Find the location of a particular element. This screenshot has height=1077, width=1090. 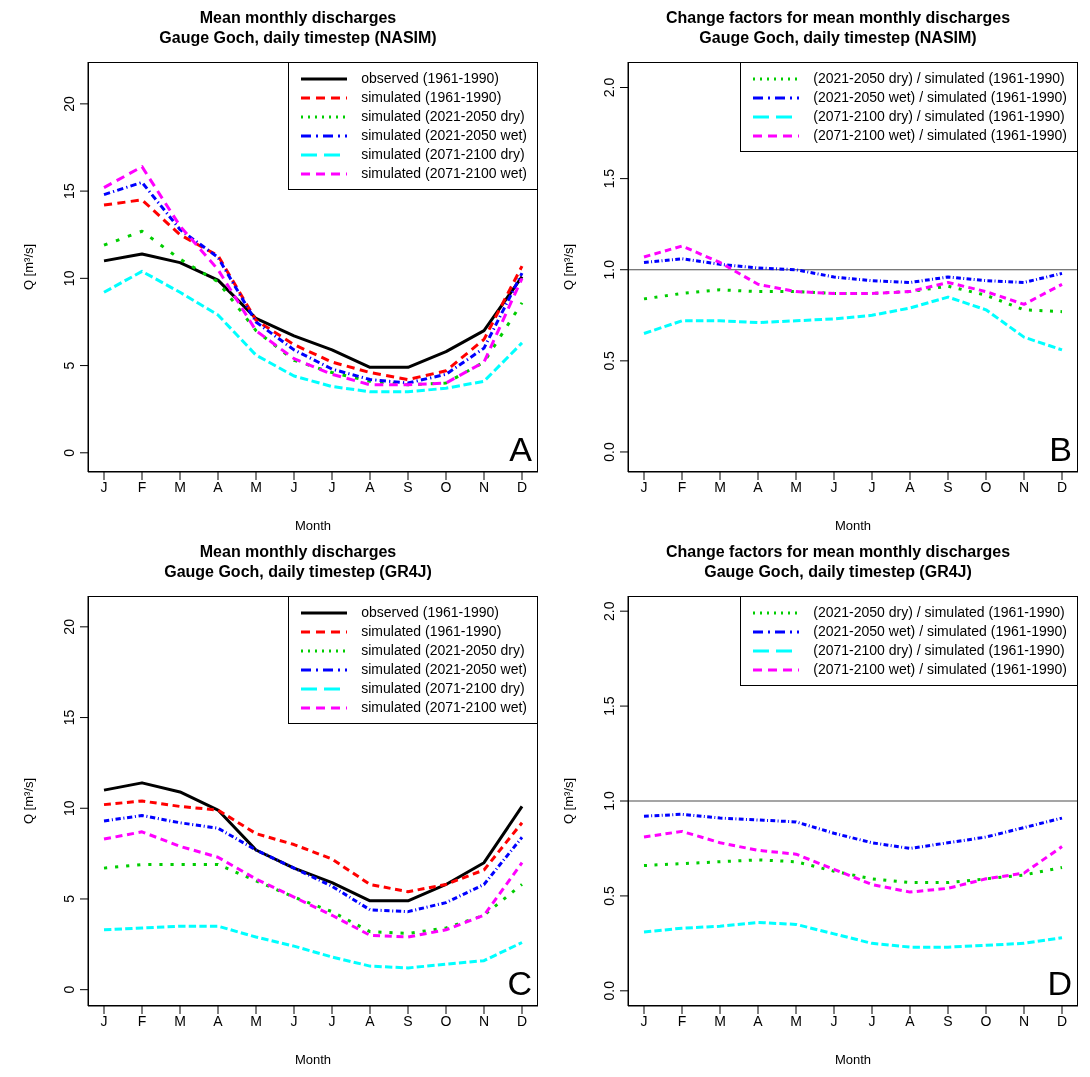

annotation: B is located at coordinates (1060, 449).